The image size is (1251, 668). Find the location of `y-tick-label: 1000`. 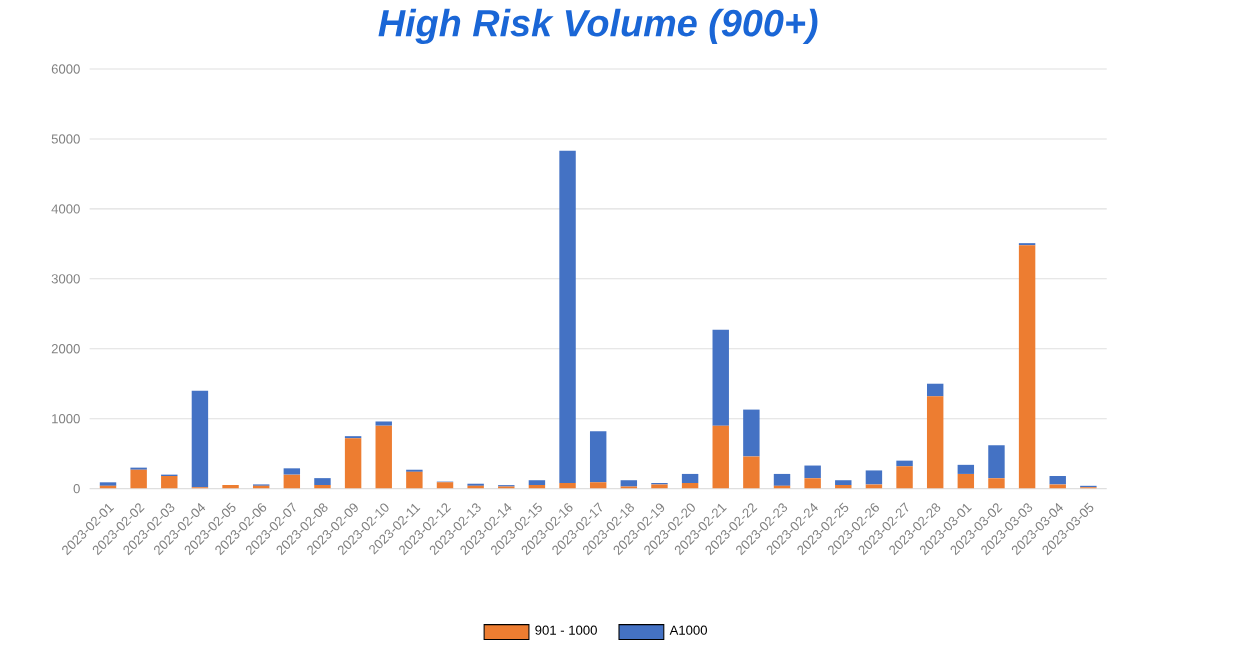

y-tick-label: 1000 is located at coordinates (66, 419).